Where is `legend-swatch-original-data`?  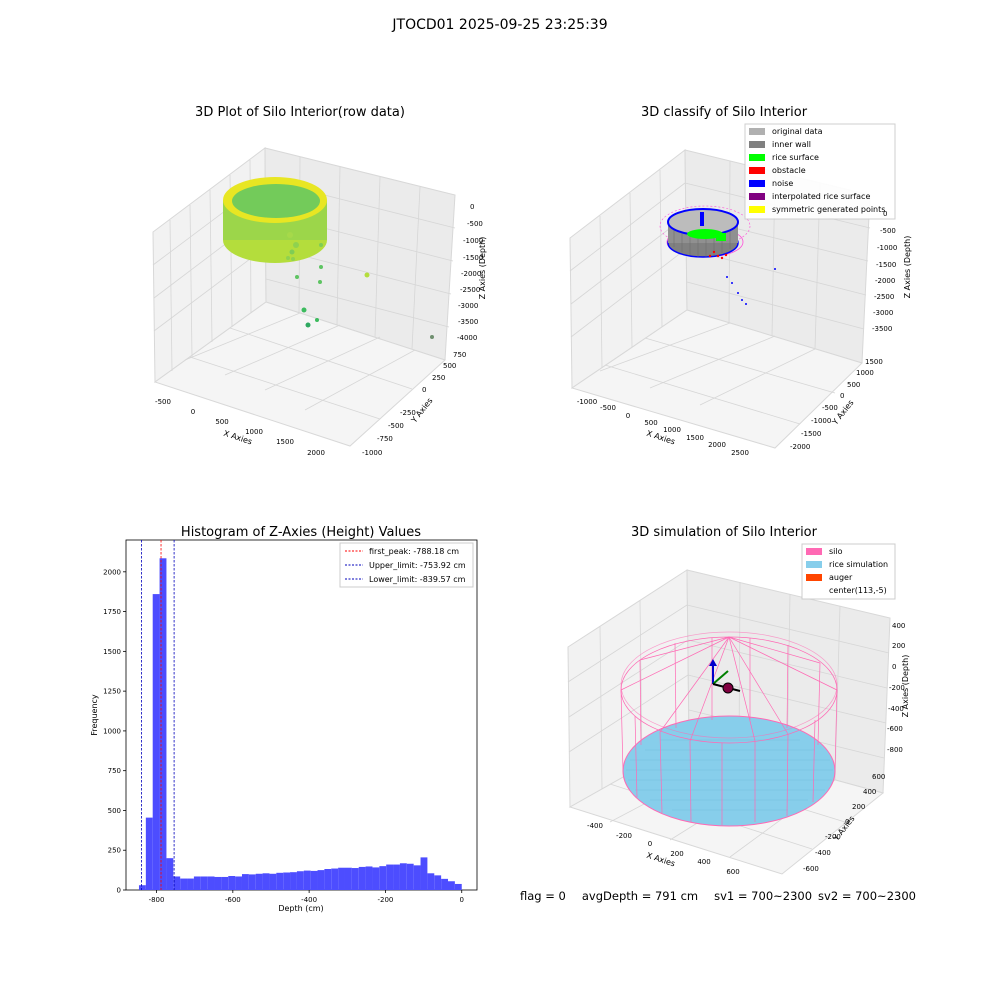
legend-swatch-original-data is located at coordinates (757, 131).